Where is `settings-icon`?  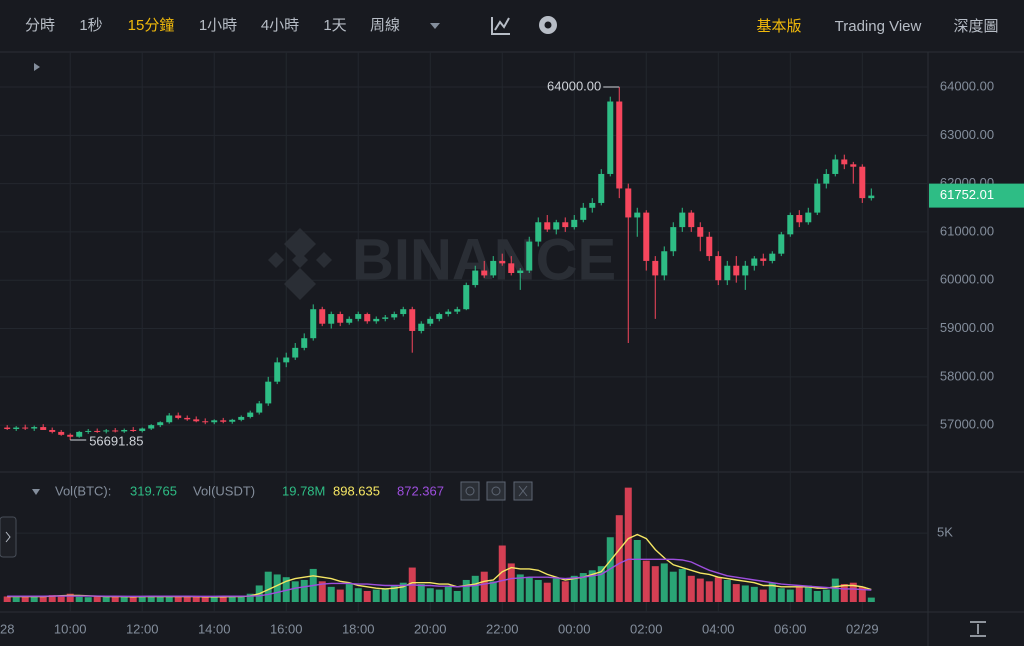
settings-icon is located at coordinates (548, 25).